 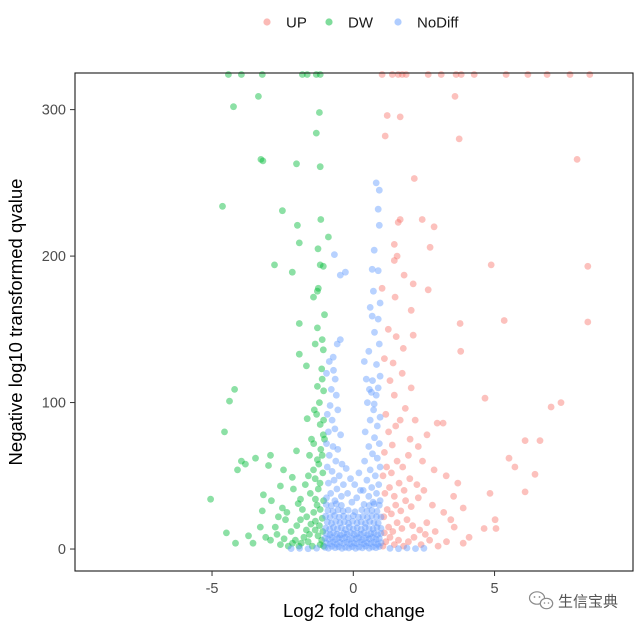 I want to click on watermark-text: 生信宝典, so click(x=588, y=602).